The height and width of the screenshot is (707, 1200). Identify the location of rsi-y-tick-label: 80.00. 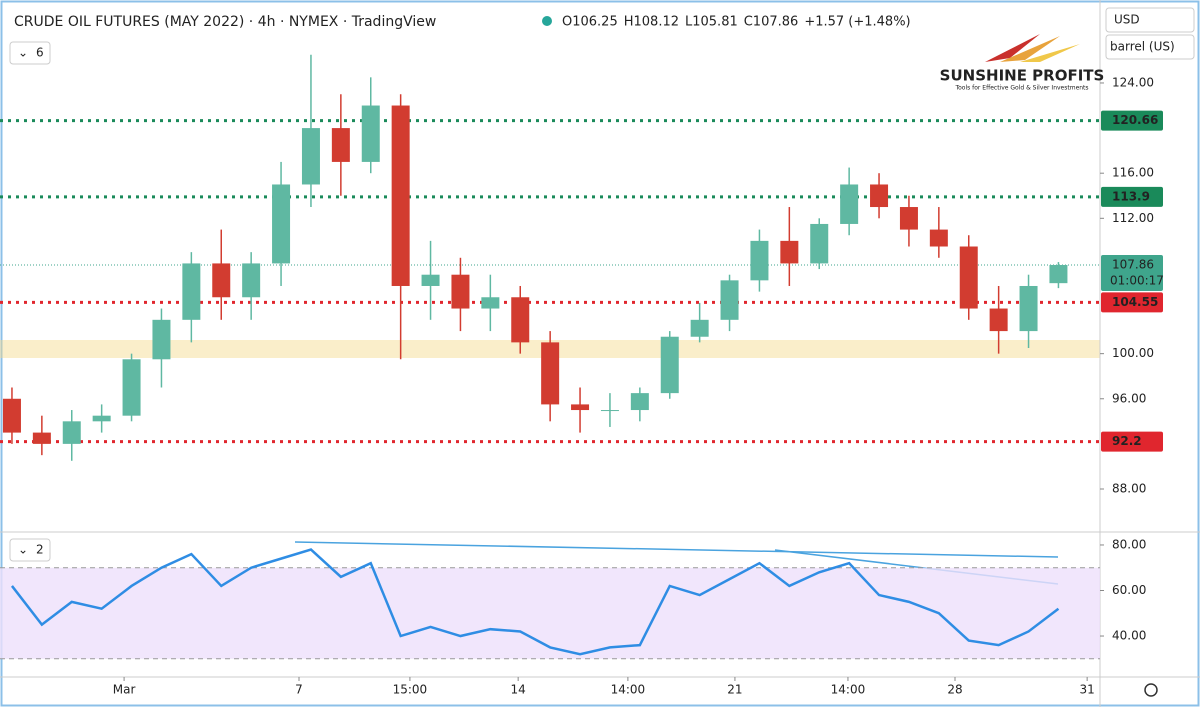
(1129, 544).